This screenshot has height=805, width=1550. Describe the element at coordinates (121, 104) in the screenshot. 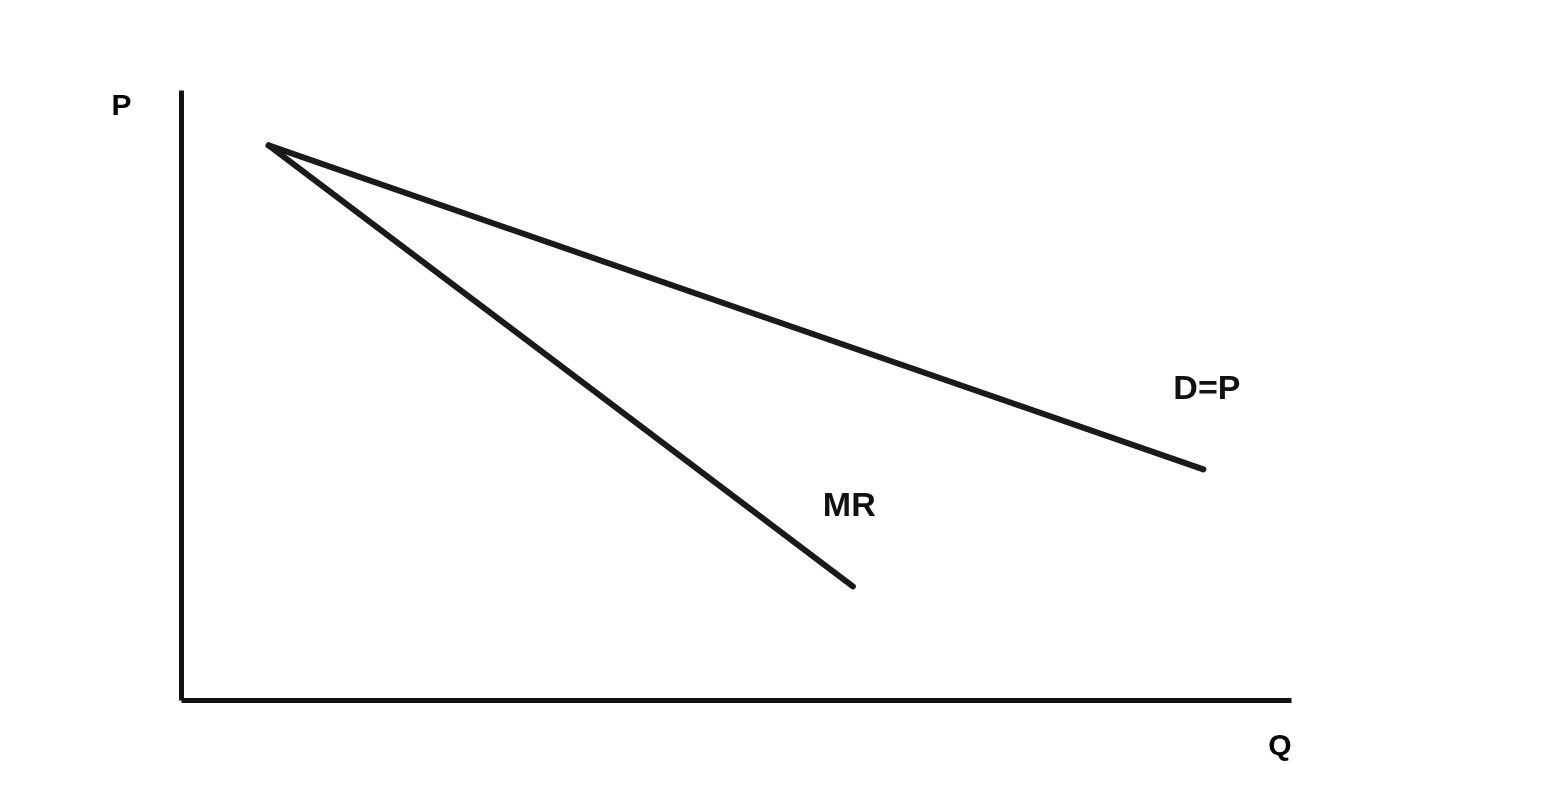

I see `y-axis-title: P` at that location.